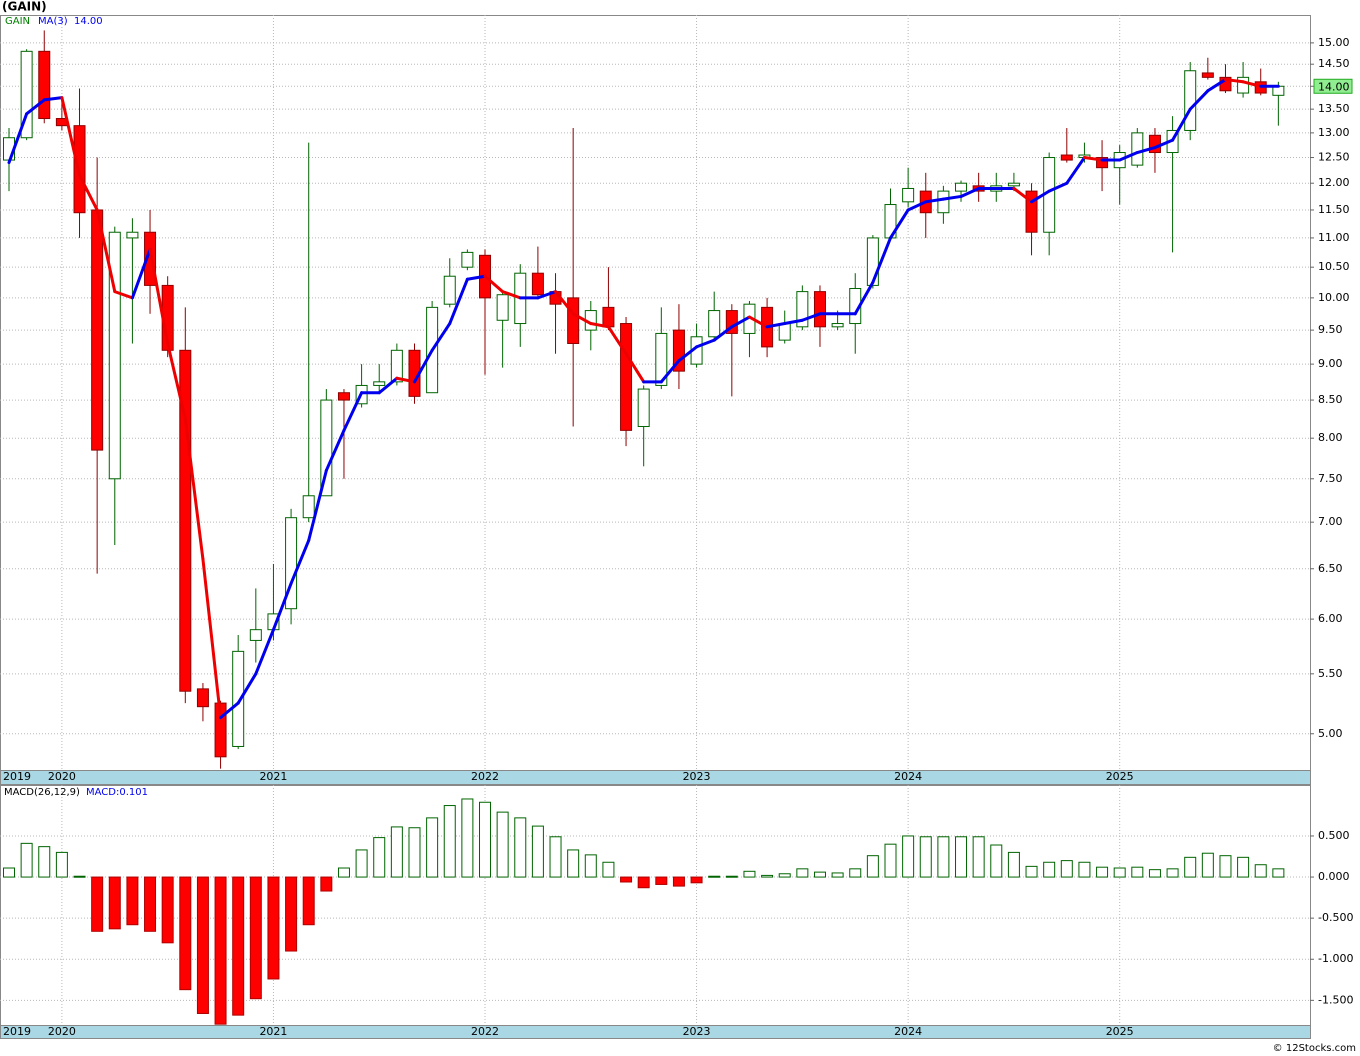  I want to click on price-tag-label: 14.00, so click(1334, 86).